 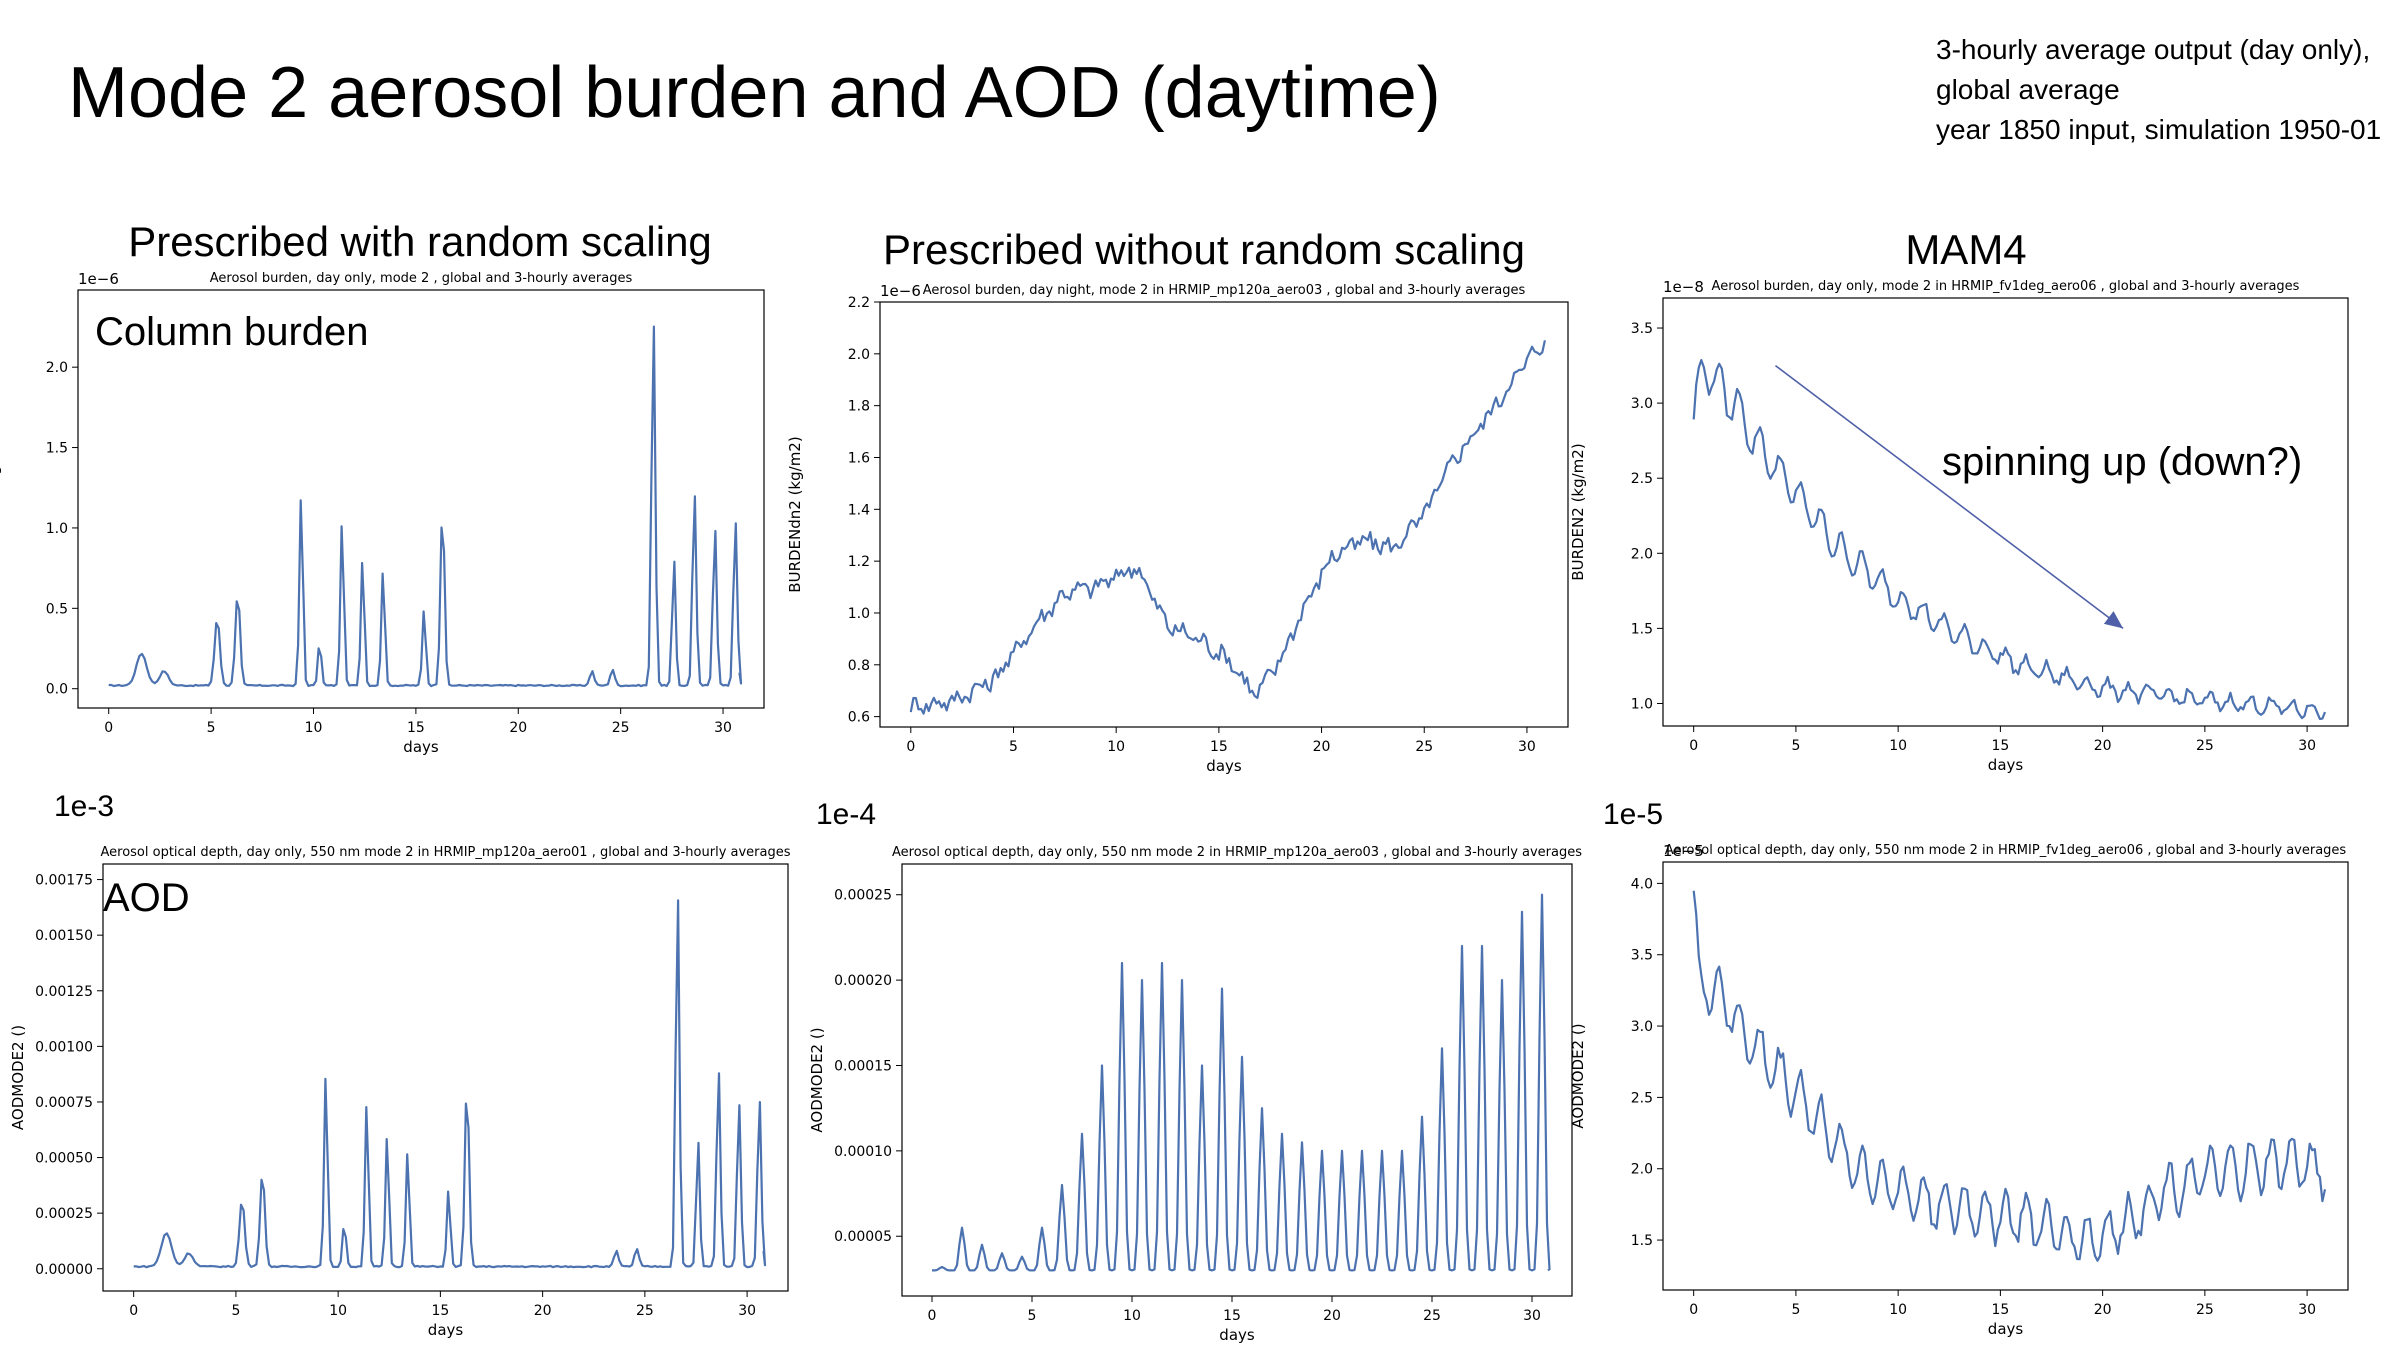 I want to click on y-axis-label: BURDENdn2 (kg/m2), so click(x=795, y=514).